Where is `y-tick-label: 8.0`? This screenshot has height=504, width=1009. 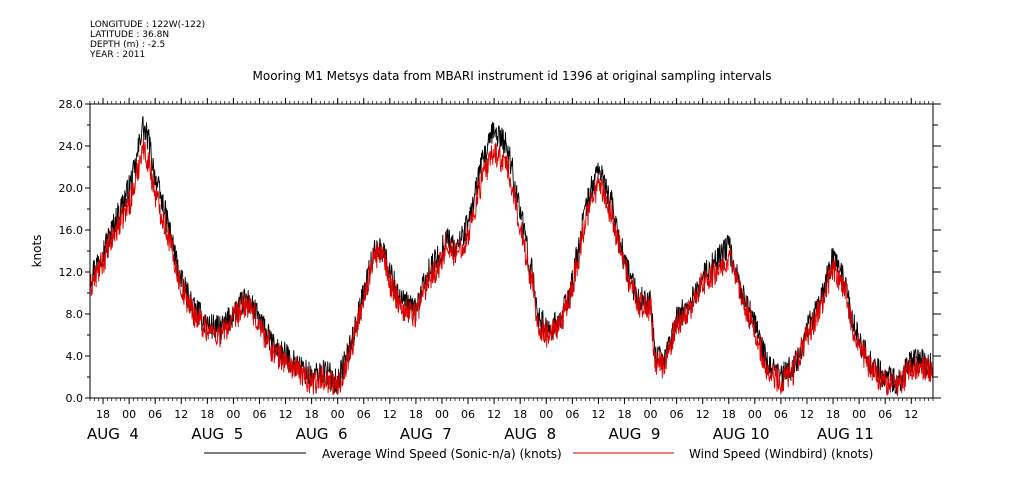 y-tick-label: 8.0 is located at coordinates (75, 314).